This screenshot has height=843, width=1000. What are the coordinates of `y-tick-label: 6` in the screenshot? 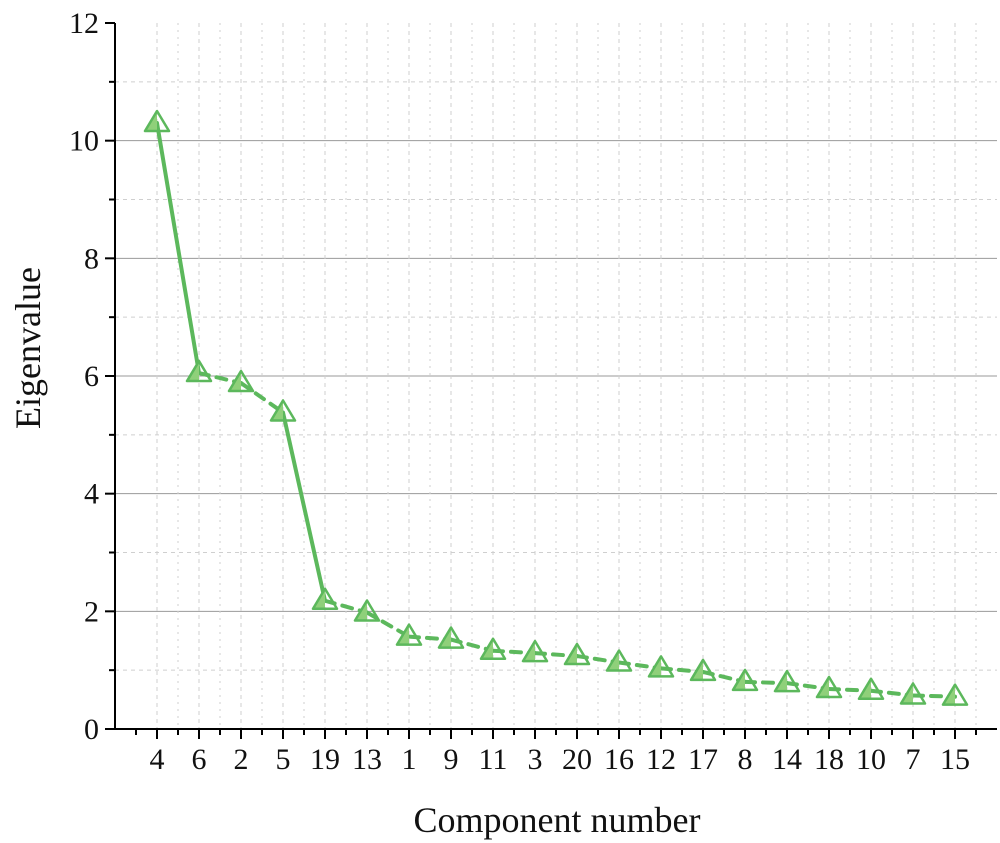 It's located at (91, 376).